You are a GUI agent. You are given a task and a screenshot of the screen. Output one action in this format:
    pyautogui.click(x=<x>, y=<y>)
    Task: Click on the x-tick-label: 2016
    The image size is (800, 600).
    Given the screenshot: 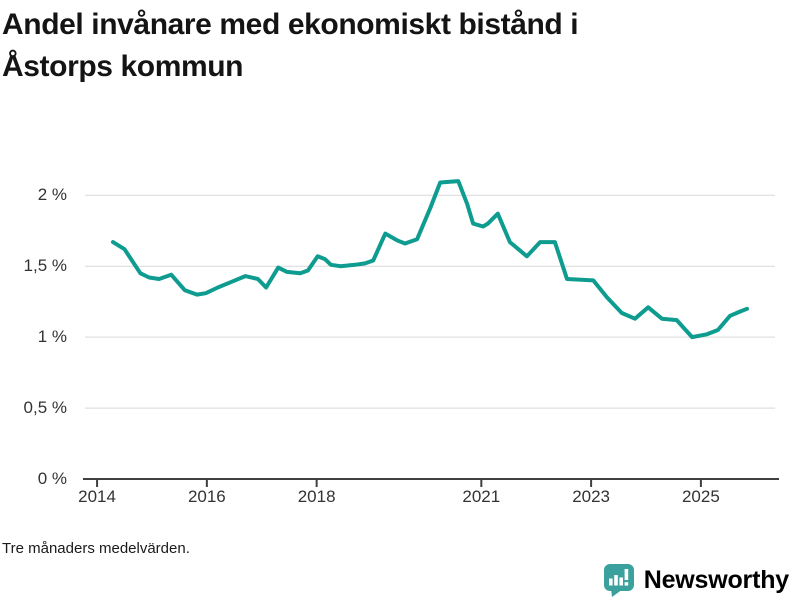 What is the action you would take?
    pyautogui.click(x=206, y=496)
    